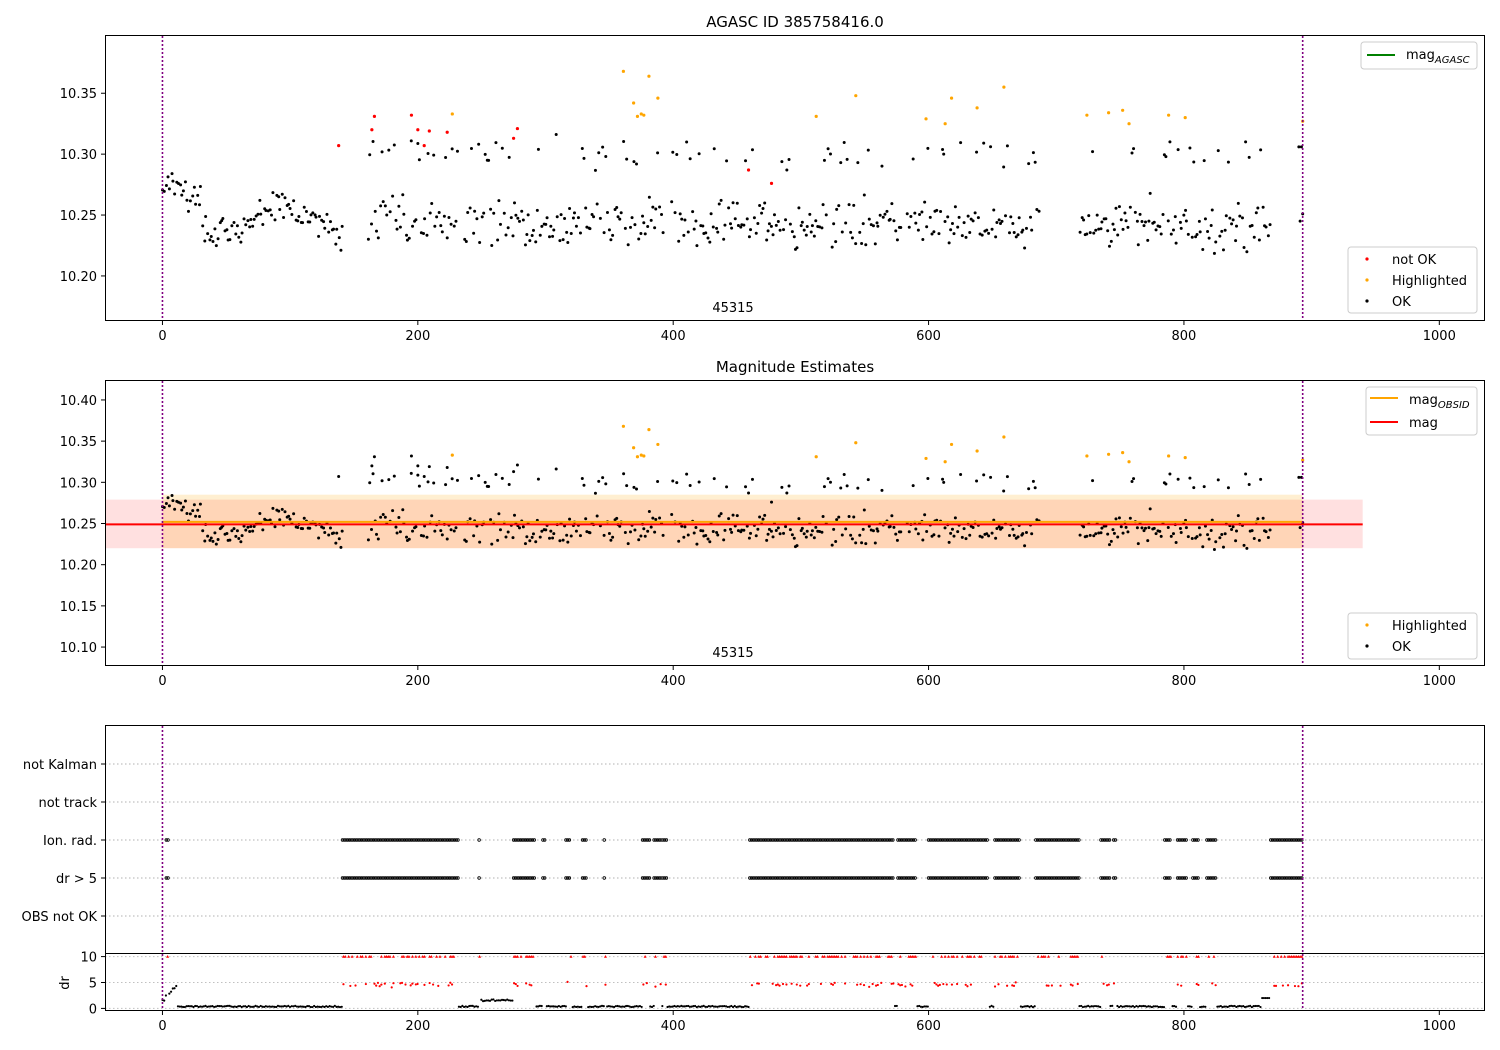  What do you see at coordinates (732, 653) in the screenshot?
I see `mag-obsid-label: 45315` at bounding box center [732, 653].